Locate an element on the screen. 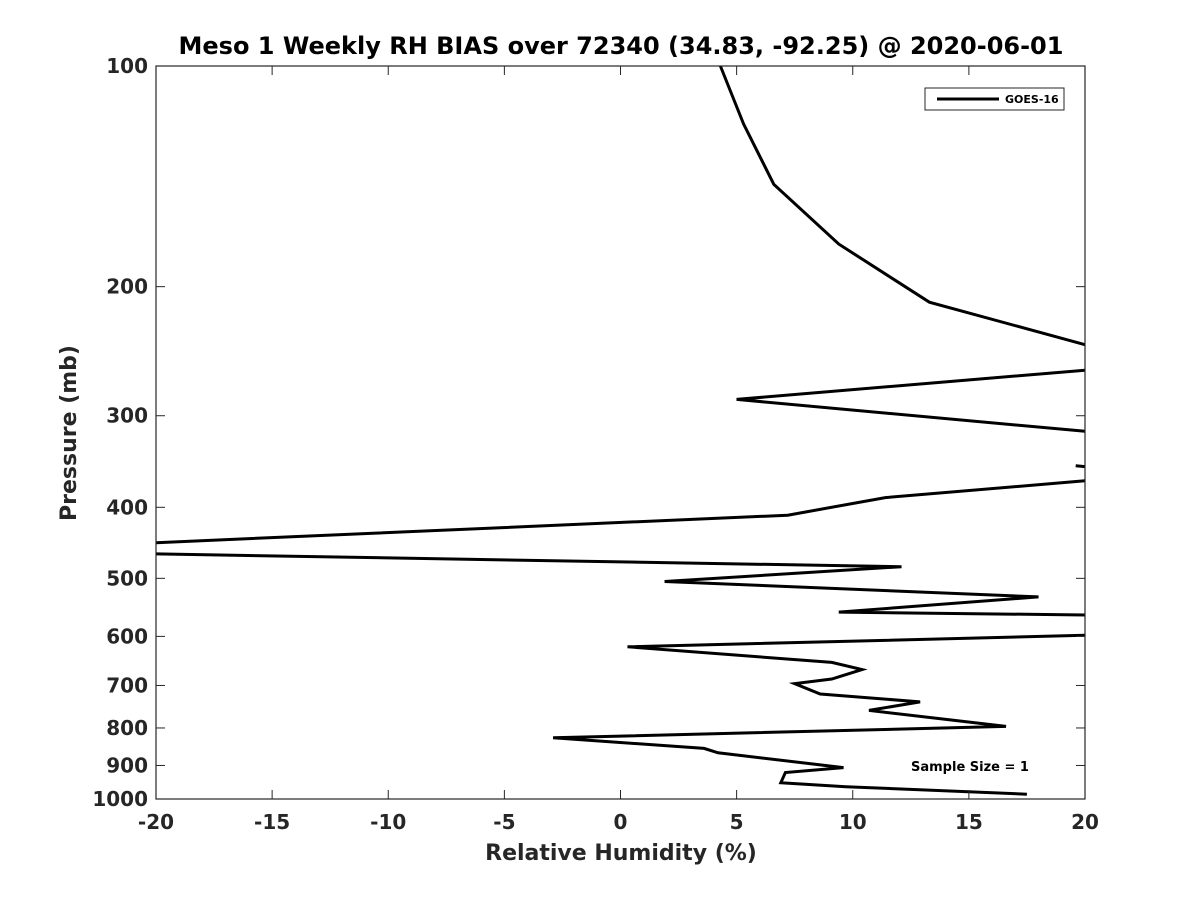 This screenshot has height=900, width=1200. y-tick-label: 500 is located at coordinates (127, 578).